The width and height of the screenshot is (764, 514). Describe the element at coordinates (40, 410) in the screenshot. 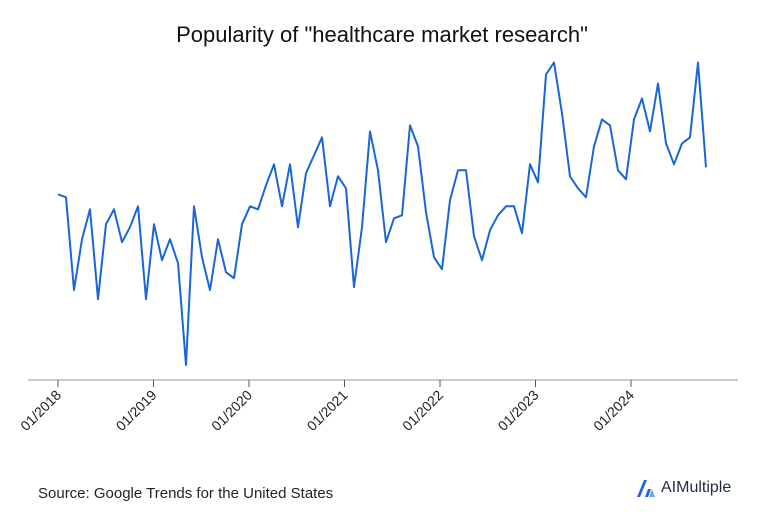

I see `x-tick-label: 01/2018` at that location.